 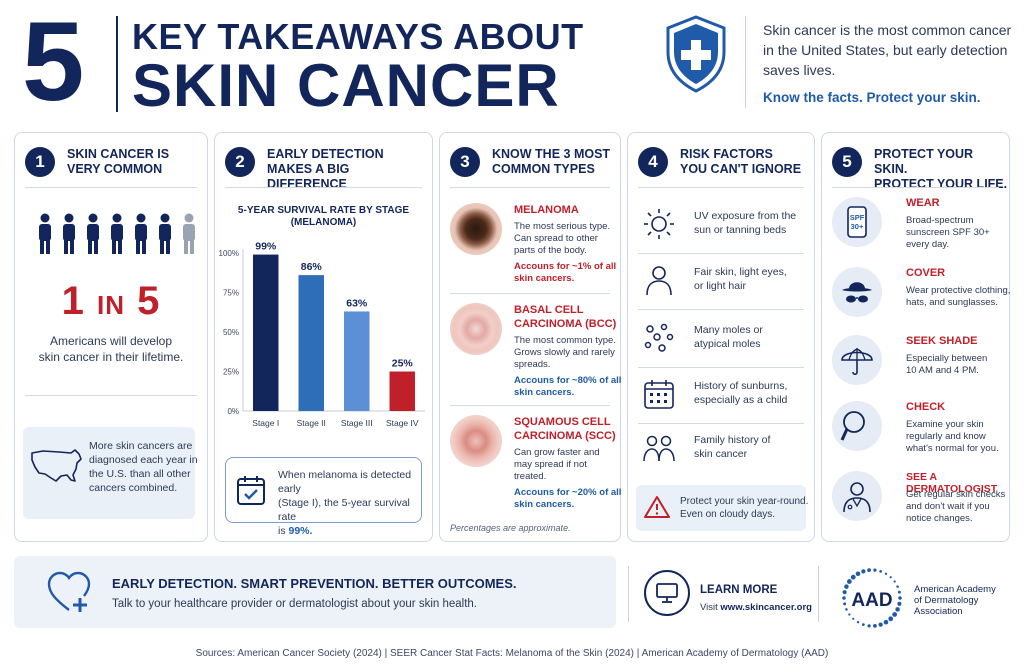 What do you see at coordinates (940, 220) in the screenshot?
I see `text-line: Broad-spectrum` at bounding box center [940, 220].